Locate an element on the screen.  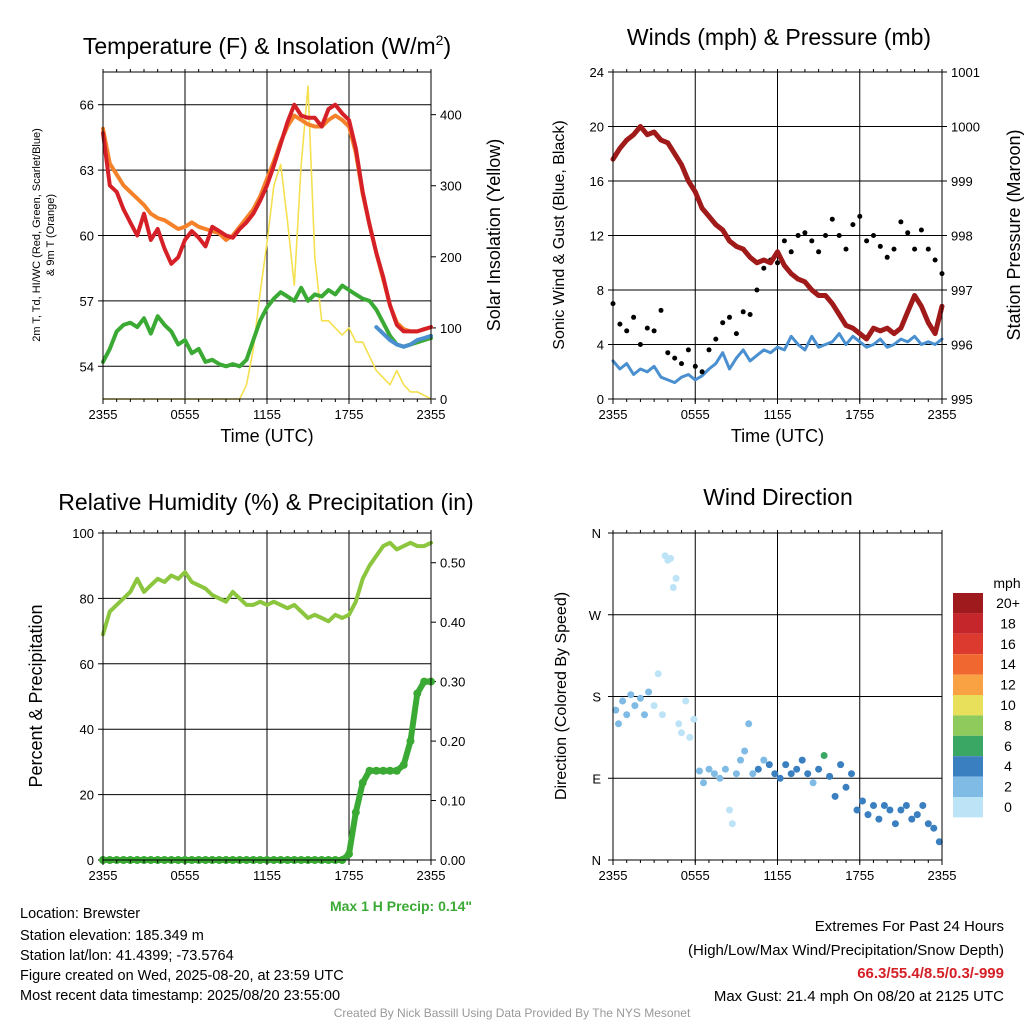
location-label: Location: Brewster is located at coordinates (80, 914).